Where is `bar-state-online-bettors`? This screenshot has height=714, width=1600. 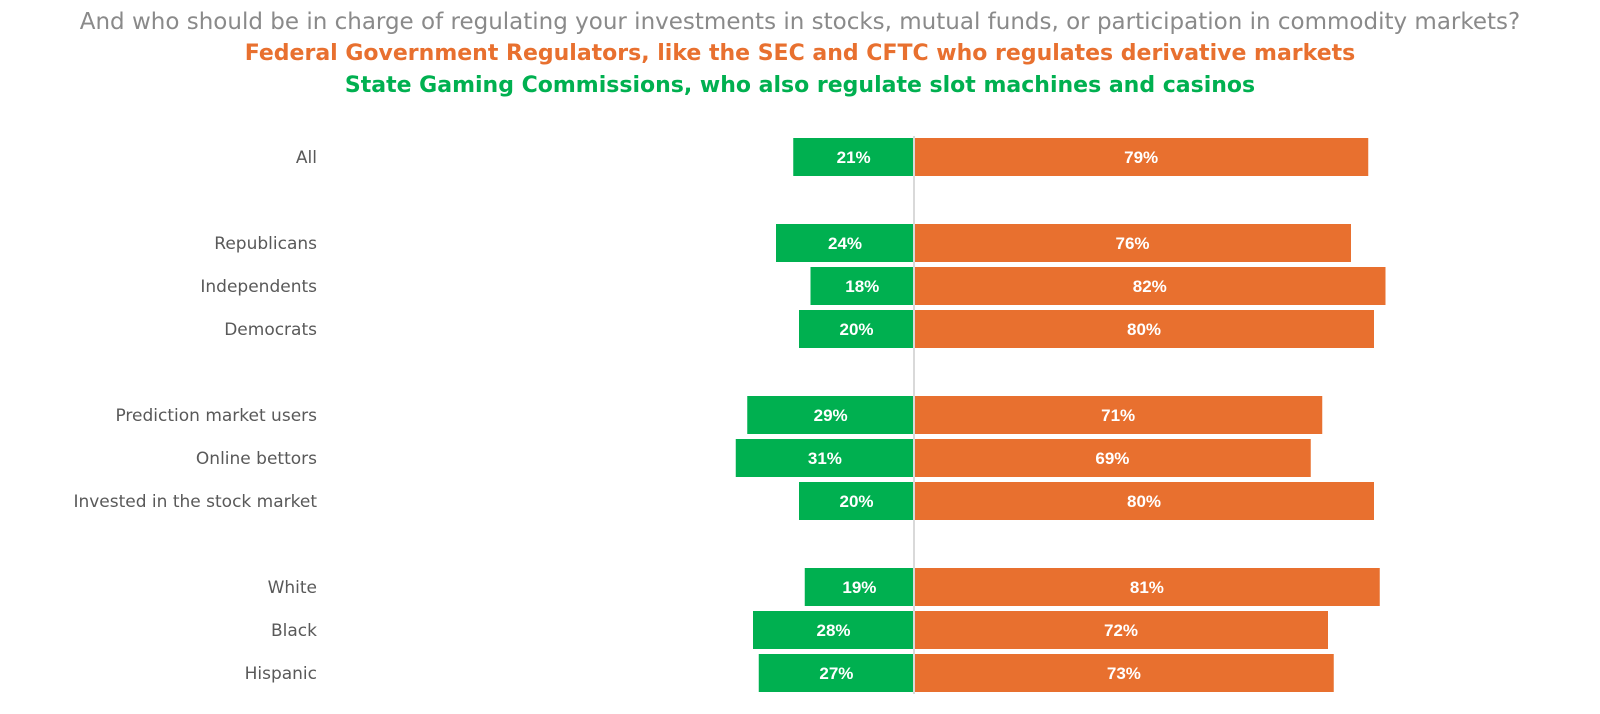 bar-state-online-bettors is located at coordinates (824, 458).